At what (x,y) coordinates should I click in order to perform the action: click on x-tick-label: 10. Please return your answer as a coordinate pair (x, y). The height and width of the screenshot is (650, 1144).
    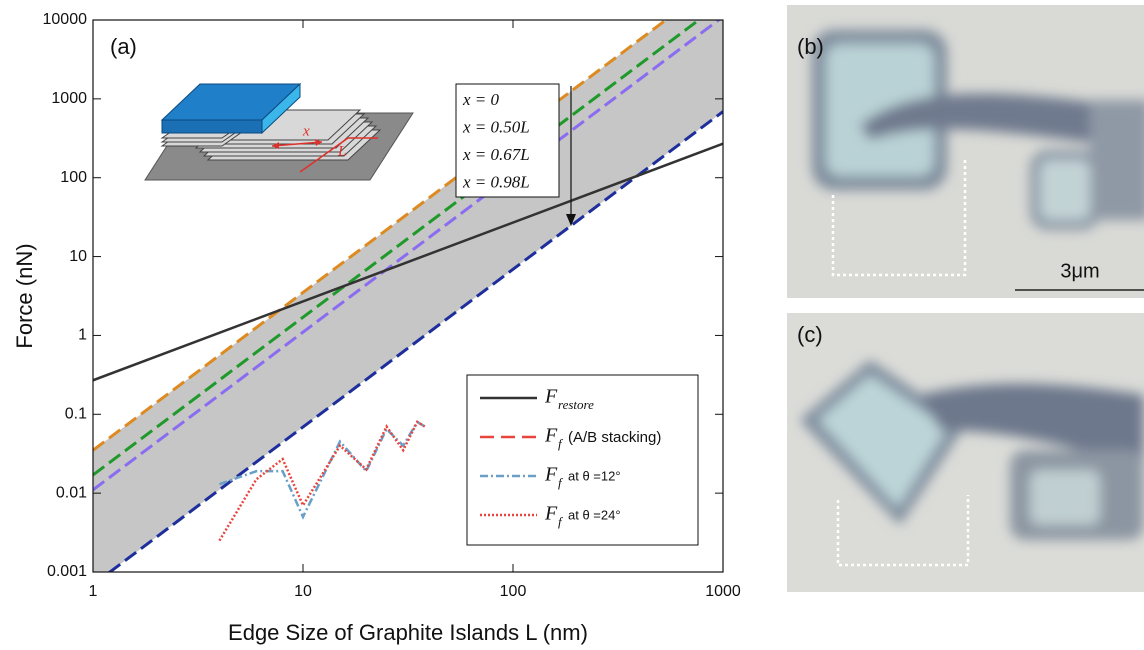
    Looking at the image, I should click on (303, 591).